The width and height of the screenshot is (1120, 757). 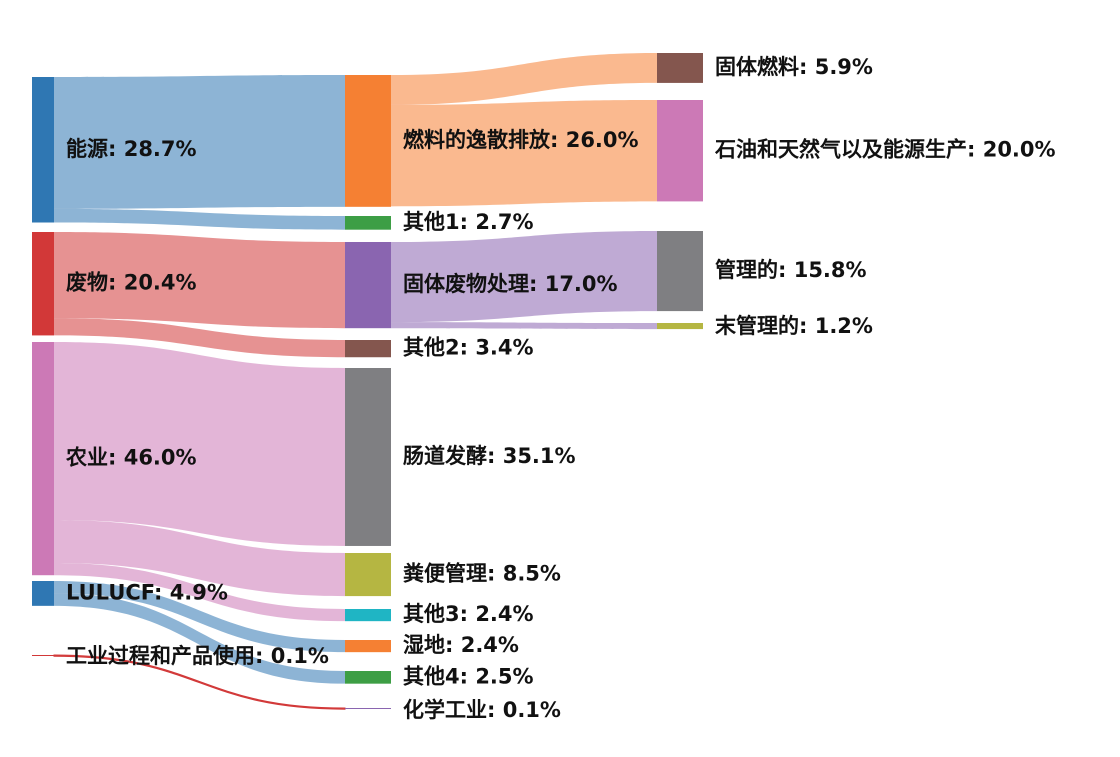 I want to click on label-manure: 粪便管理: 8.5%, so click(x=482, y=574).